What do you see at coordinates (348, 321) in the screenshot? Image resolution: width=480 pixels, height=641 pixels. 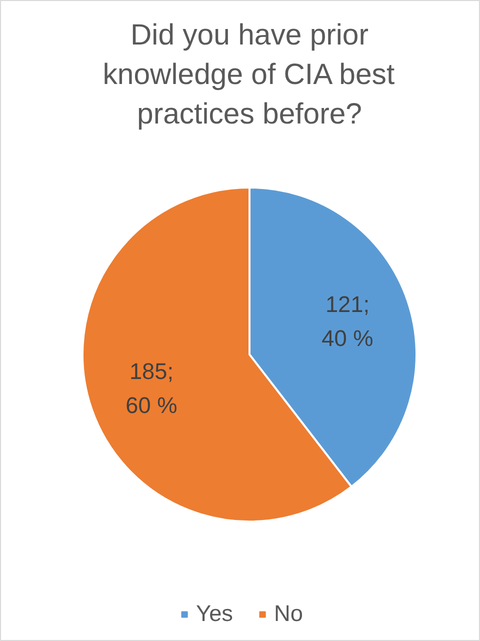 I see `data-label: 121; 40 %` at bounding box center [348, 321].